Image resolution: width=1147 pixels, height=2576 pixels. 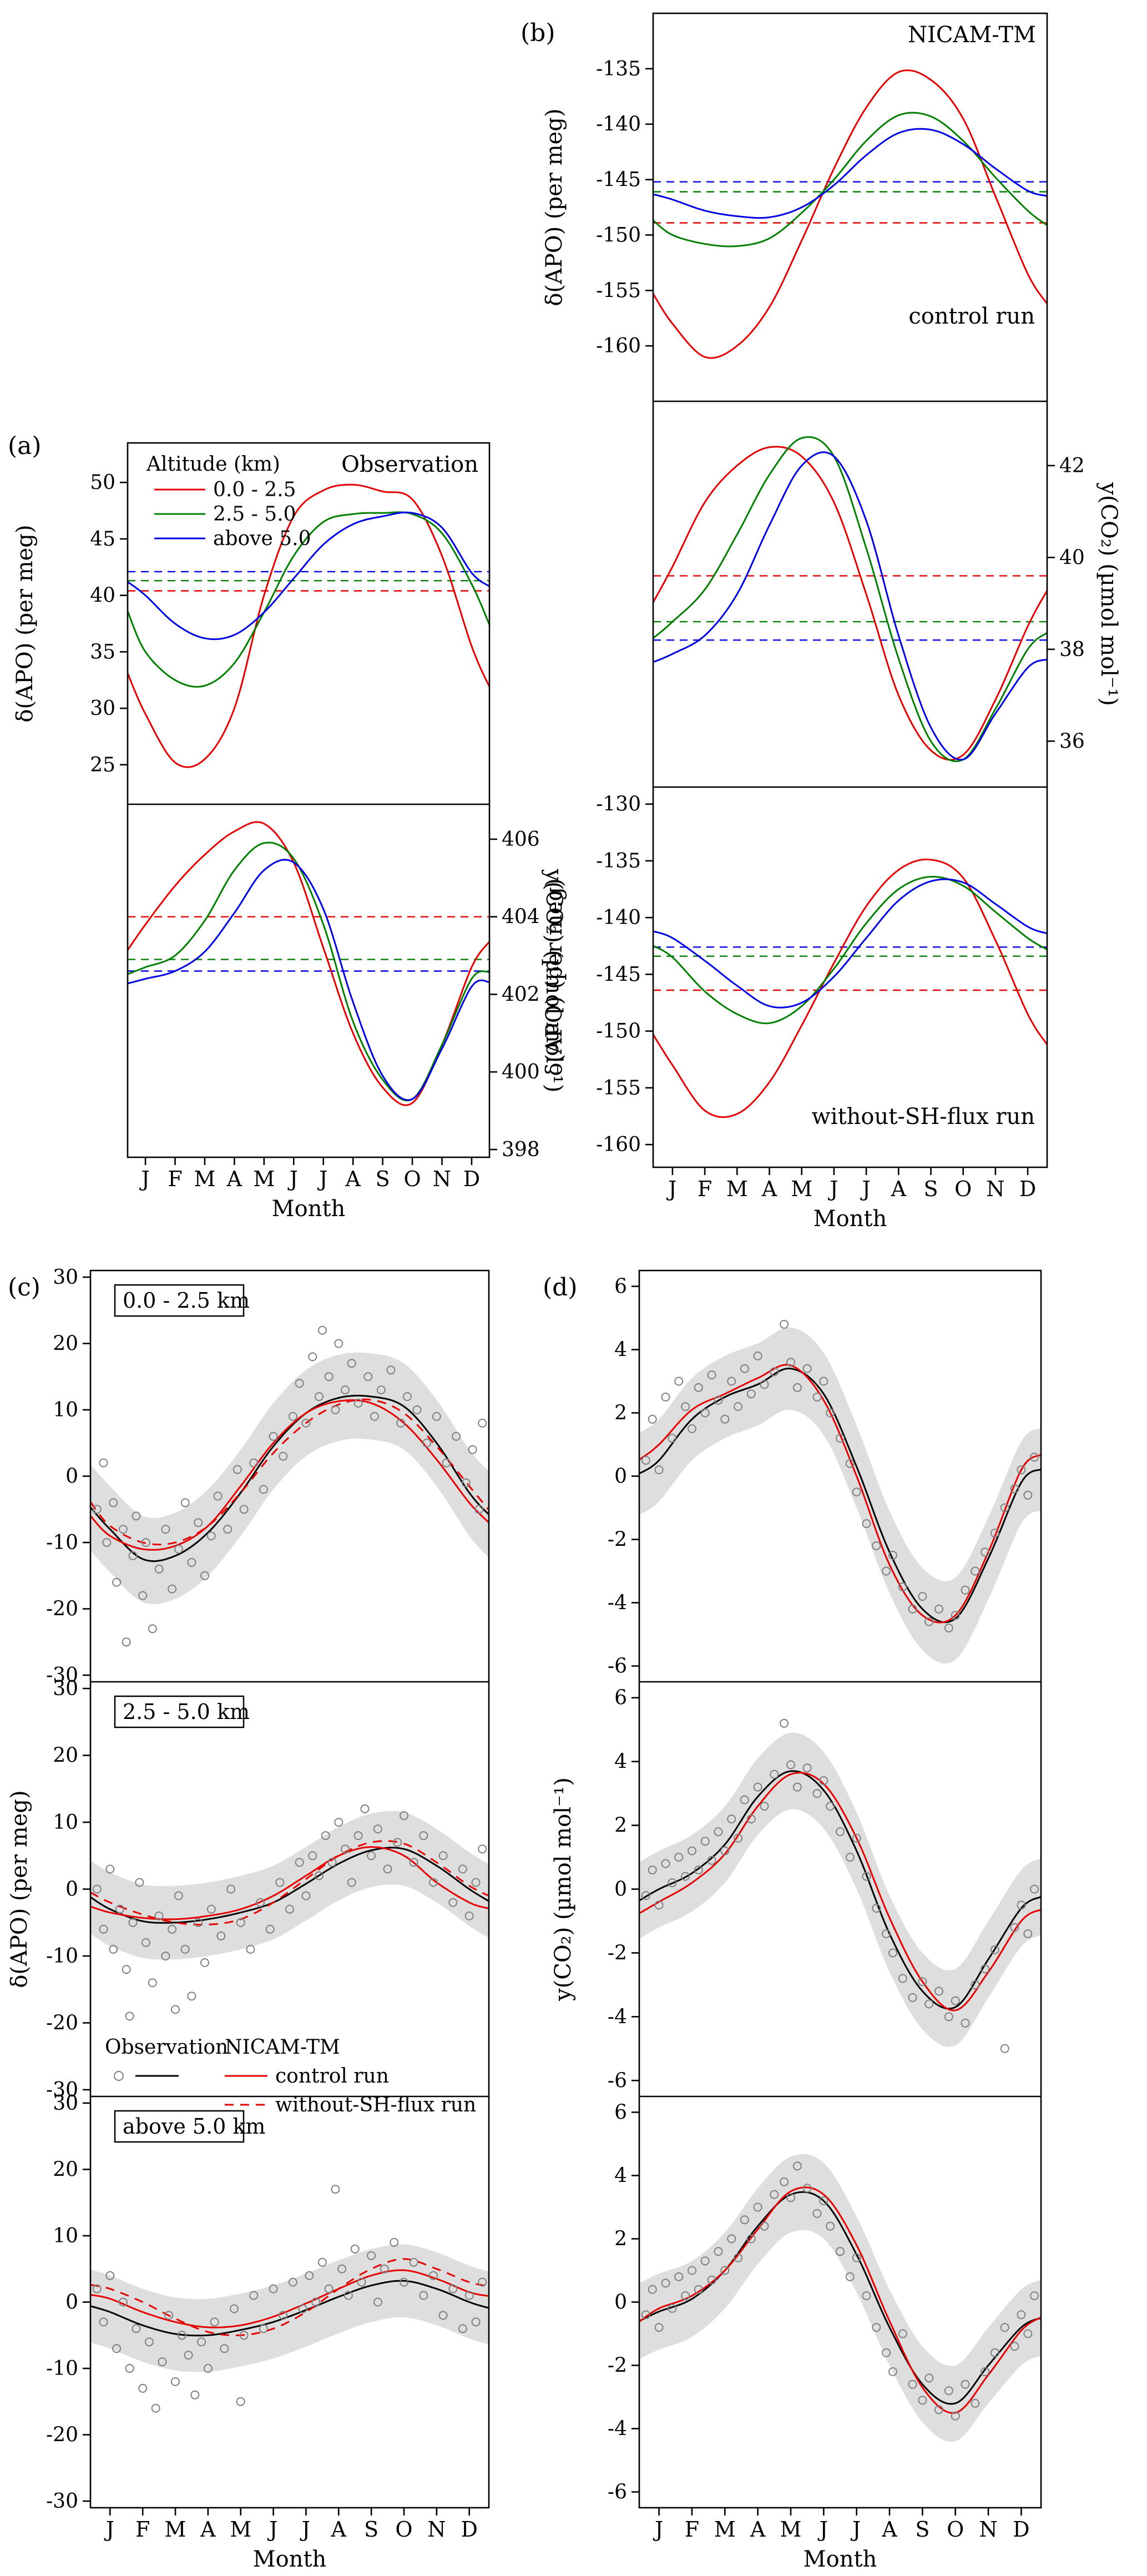 I want to click on y-tick-label: 50, so click(x=102, y=482).